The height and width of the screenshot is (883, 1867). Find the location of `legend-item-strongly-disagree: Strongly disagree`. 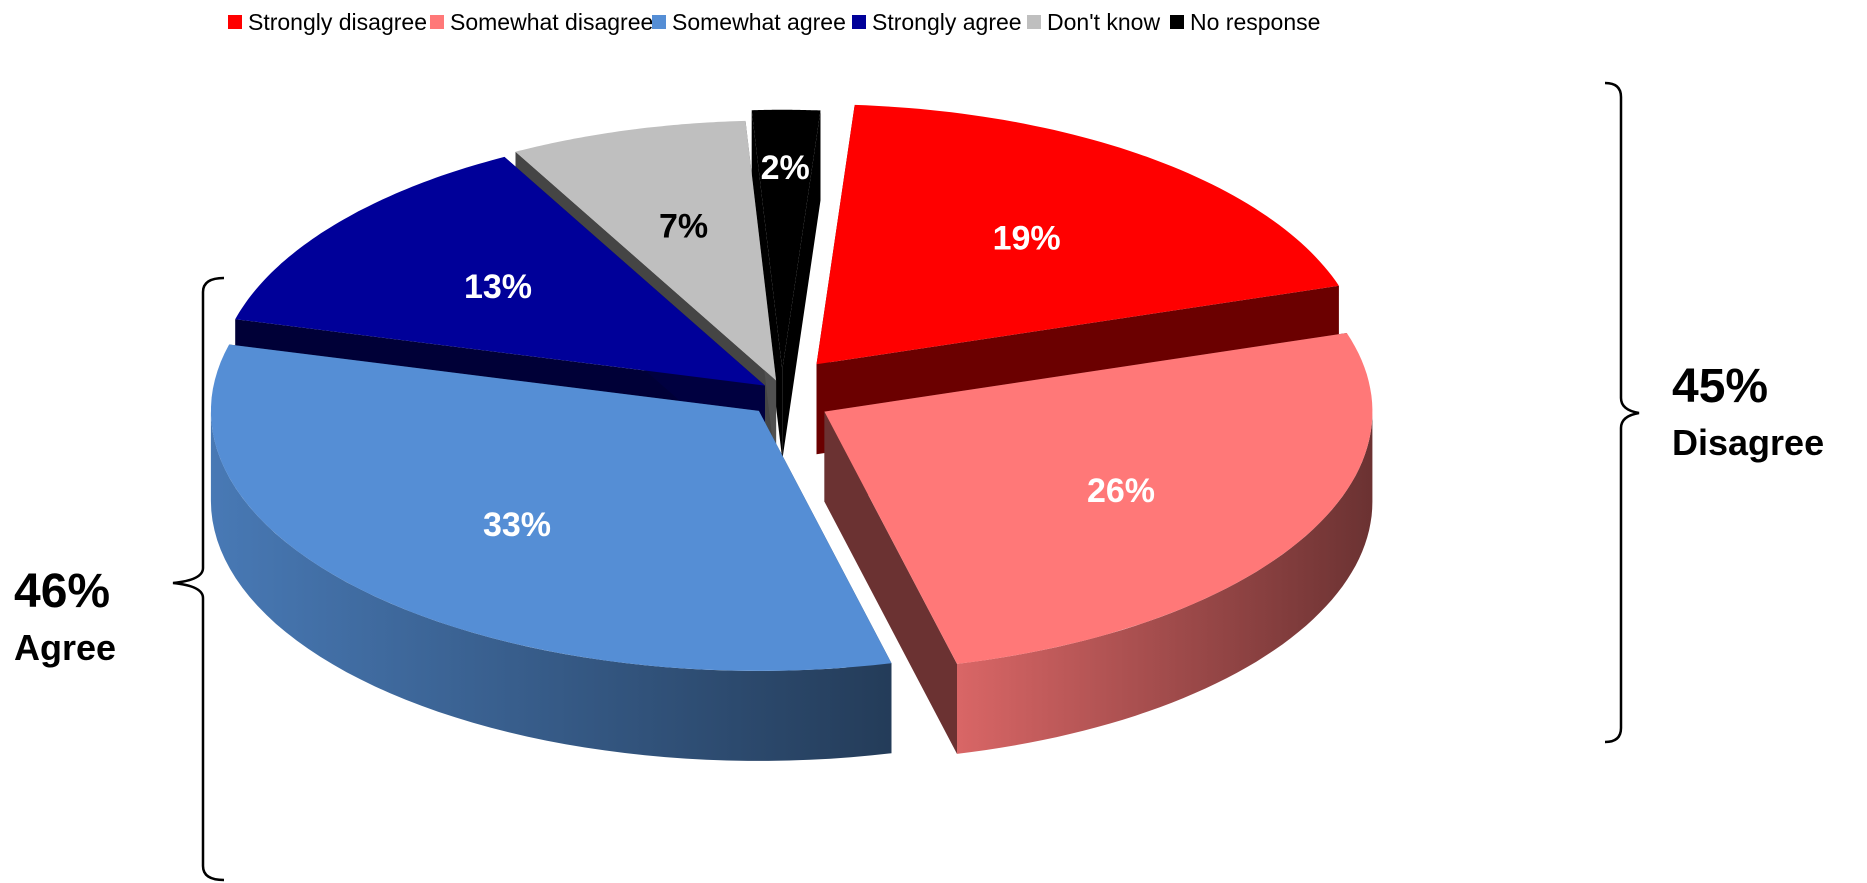

legend-item-strongly-disagree: Strongly disagree is located at coordinates (327, 22).